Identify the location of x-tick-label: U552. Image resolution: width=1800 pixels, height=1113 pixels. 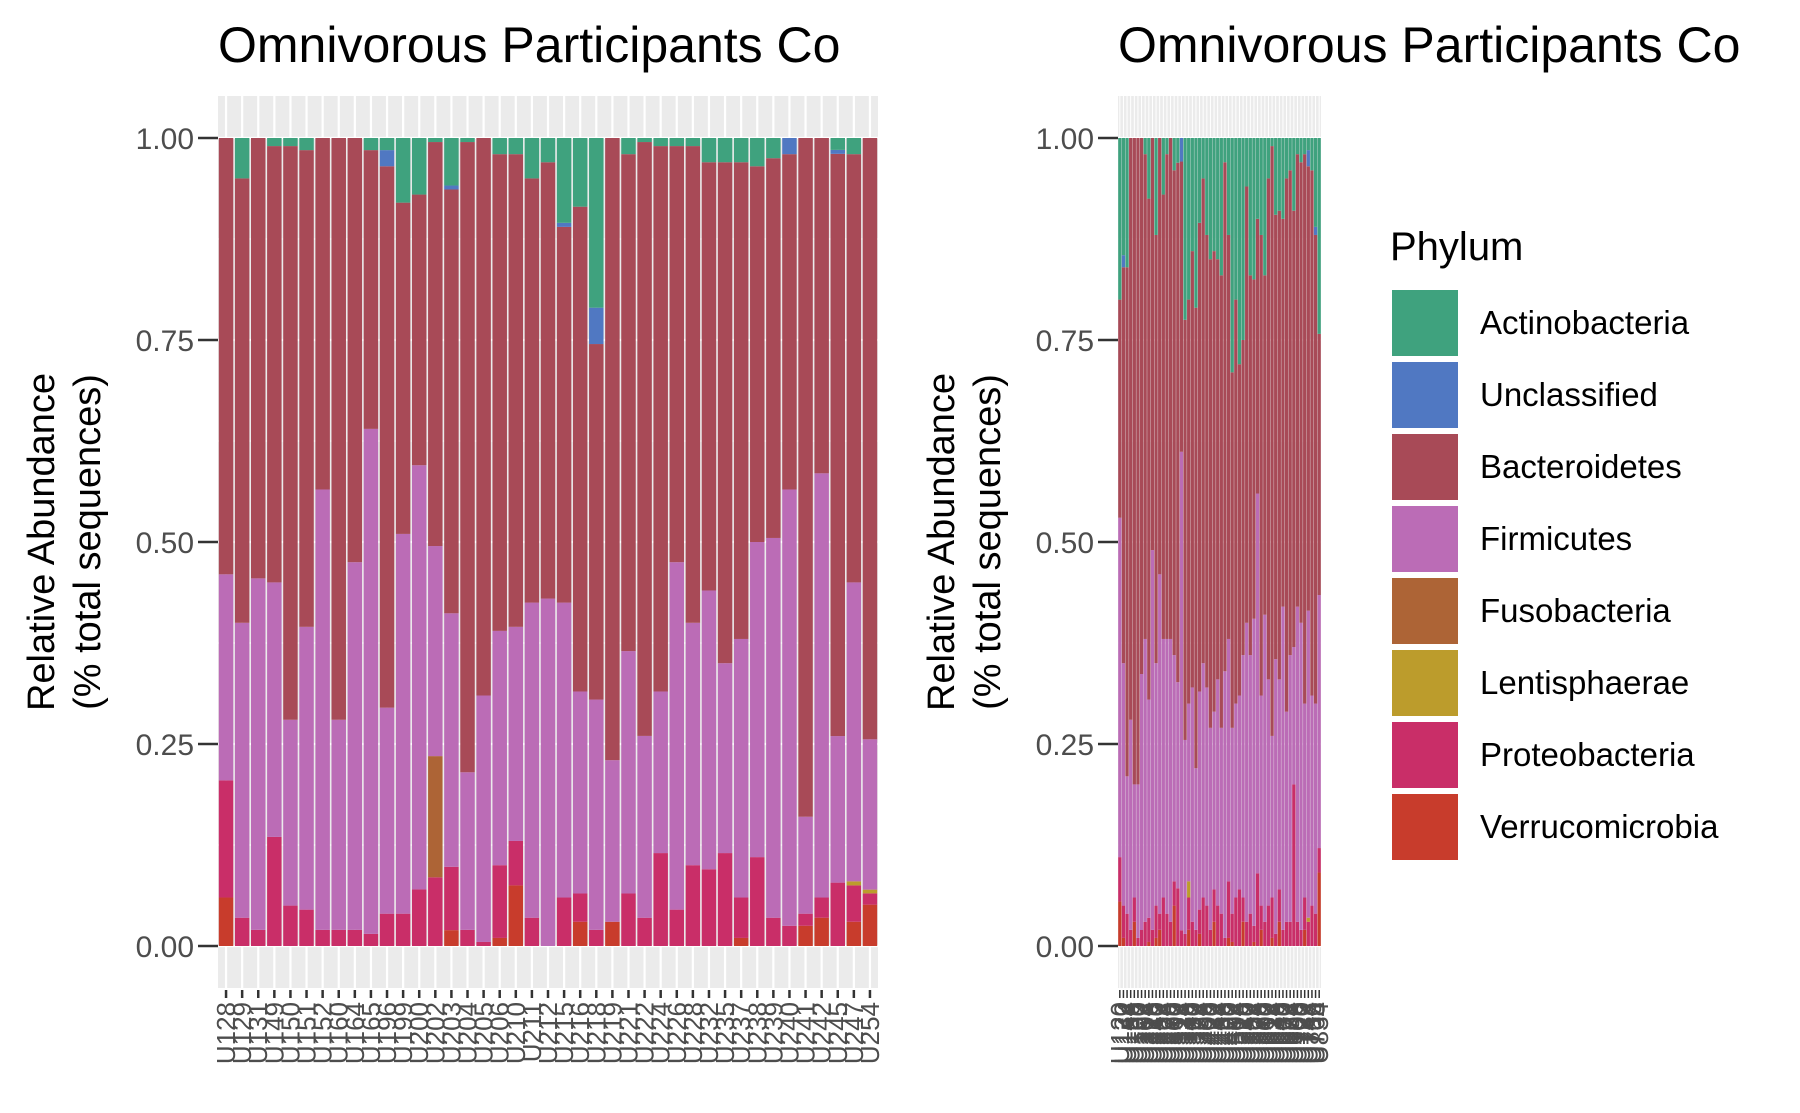
(1250, 1033).